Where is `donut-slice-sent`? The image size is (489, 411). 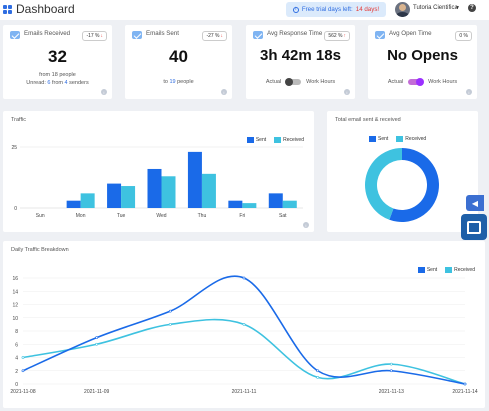
donut-slice-sent is located at coordinates (414, 185).